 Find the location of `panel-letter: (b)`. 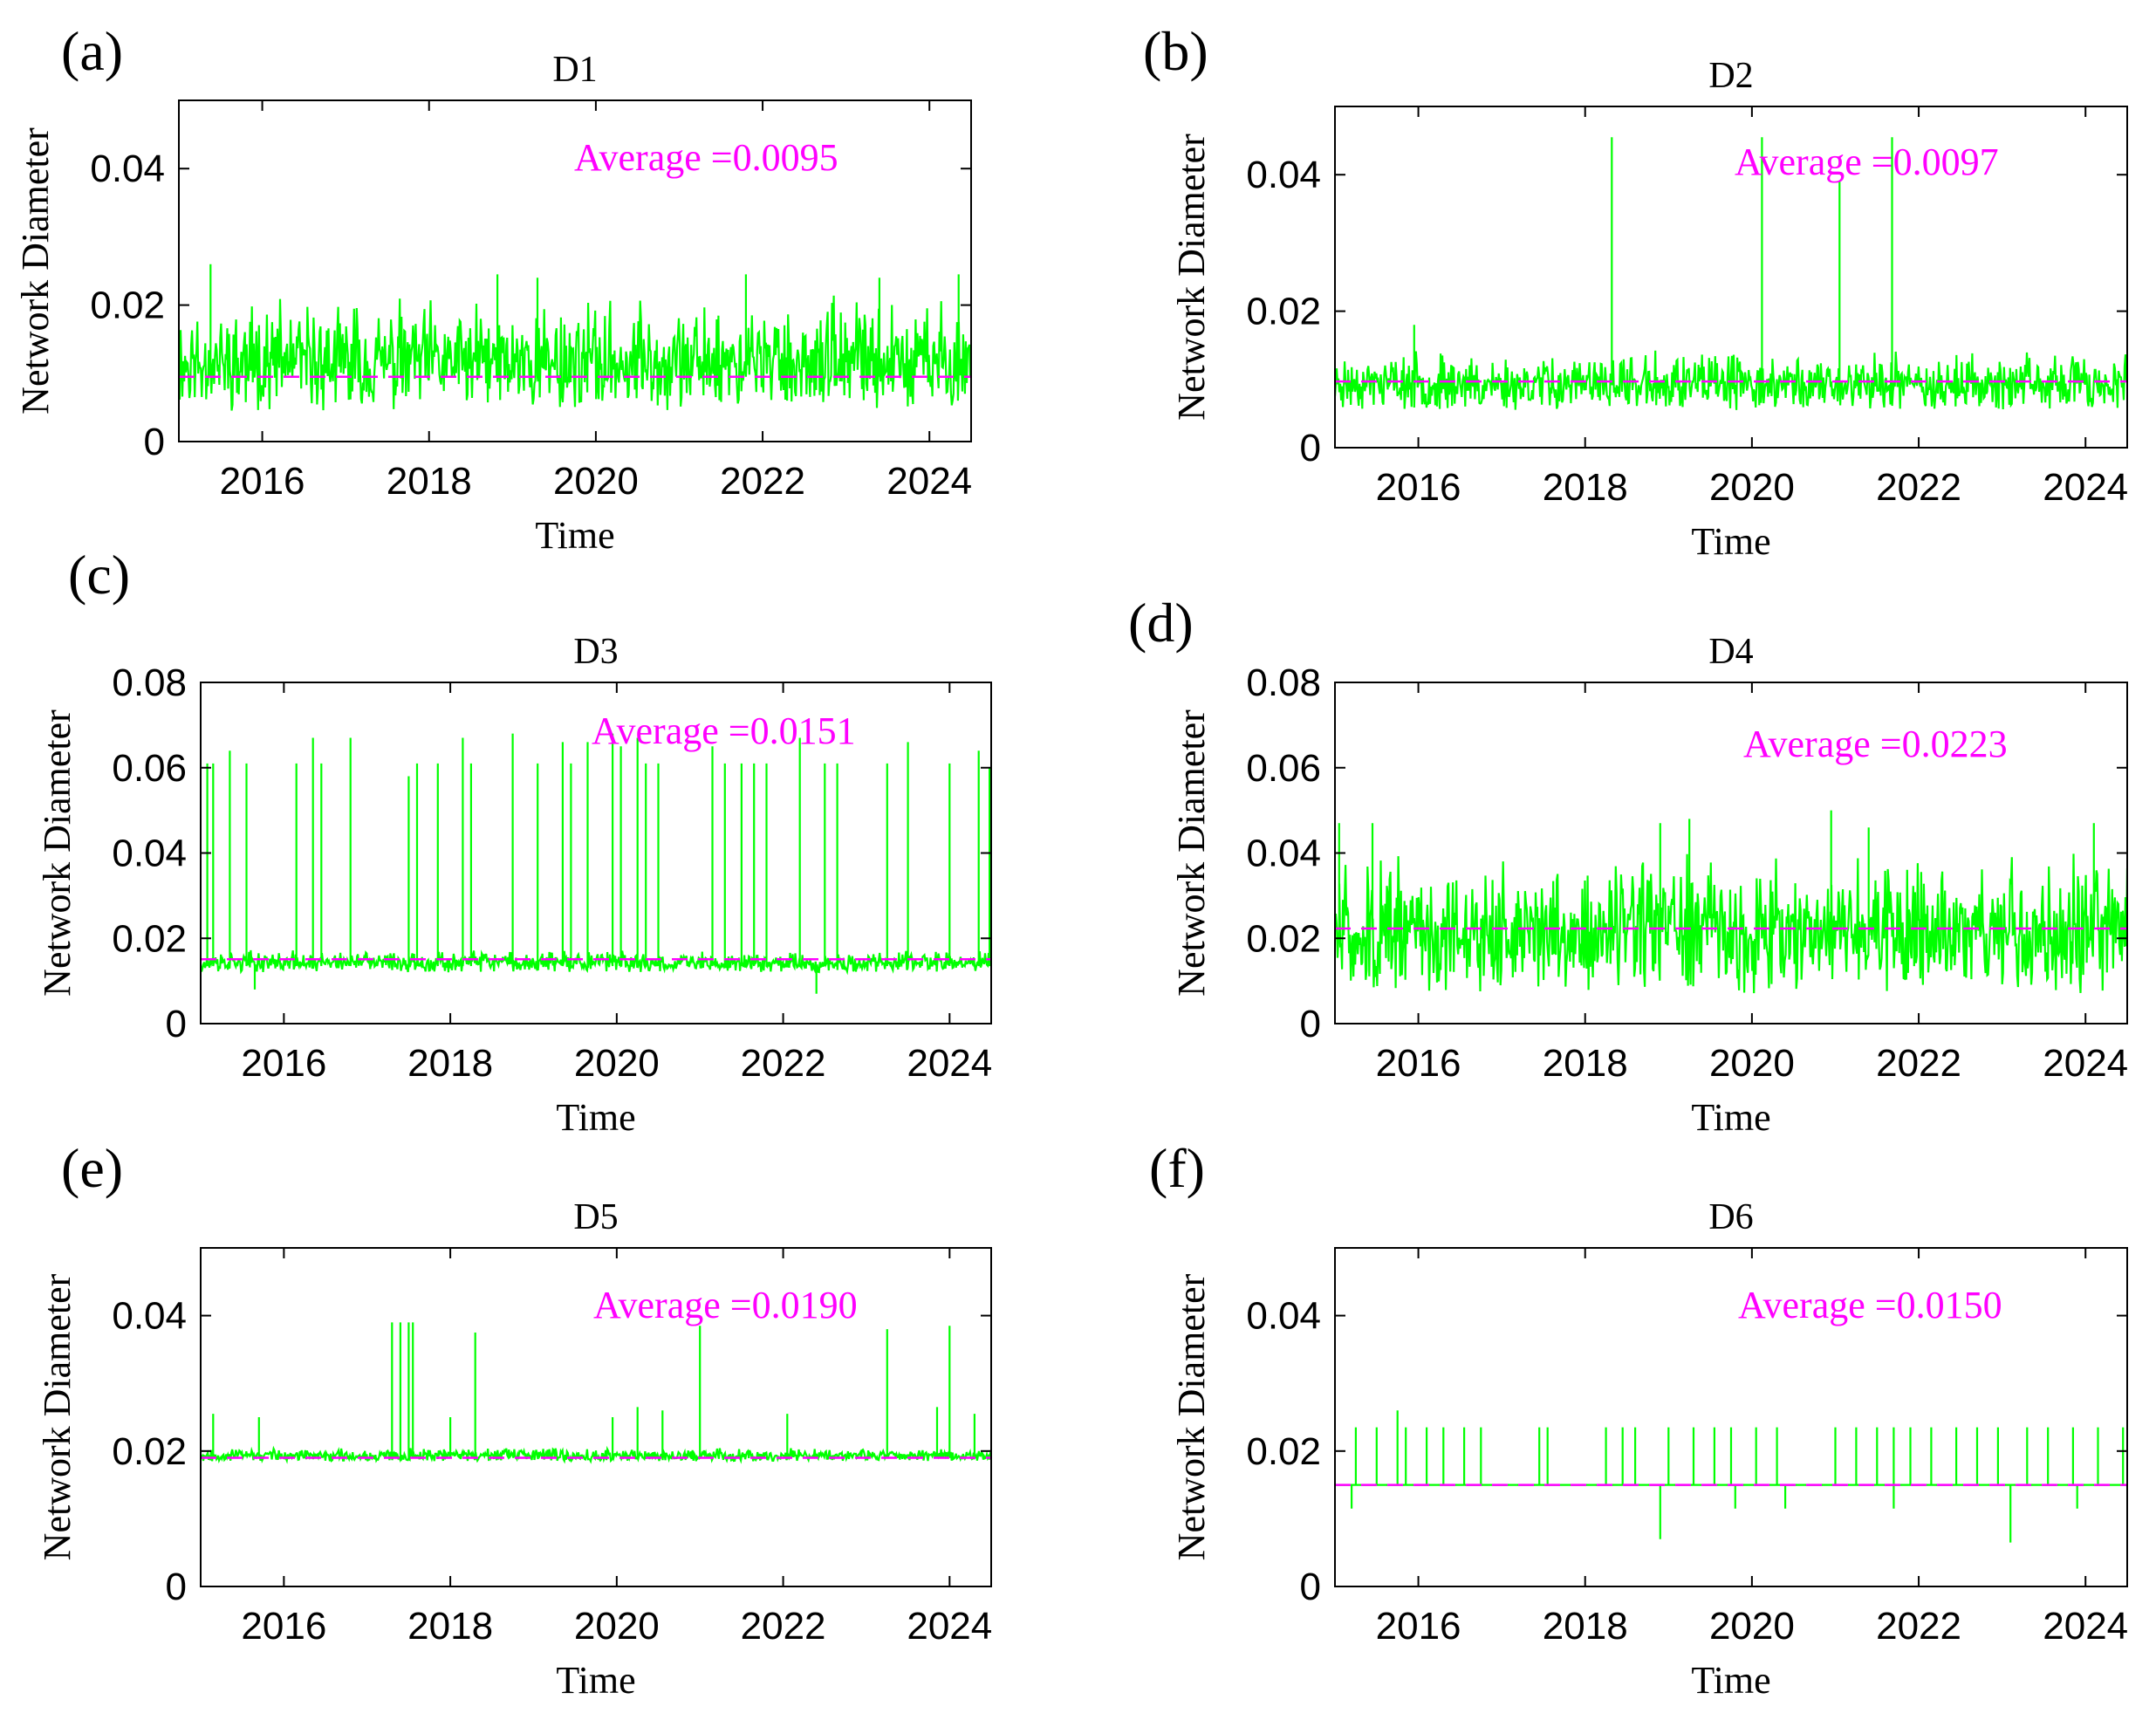

panel-letter: (b) is located at coordinates (1175, 51).